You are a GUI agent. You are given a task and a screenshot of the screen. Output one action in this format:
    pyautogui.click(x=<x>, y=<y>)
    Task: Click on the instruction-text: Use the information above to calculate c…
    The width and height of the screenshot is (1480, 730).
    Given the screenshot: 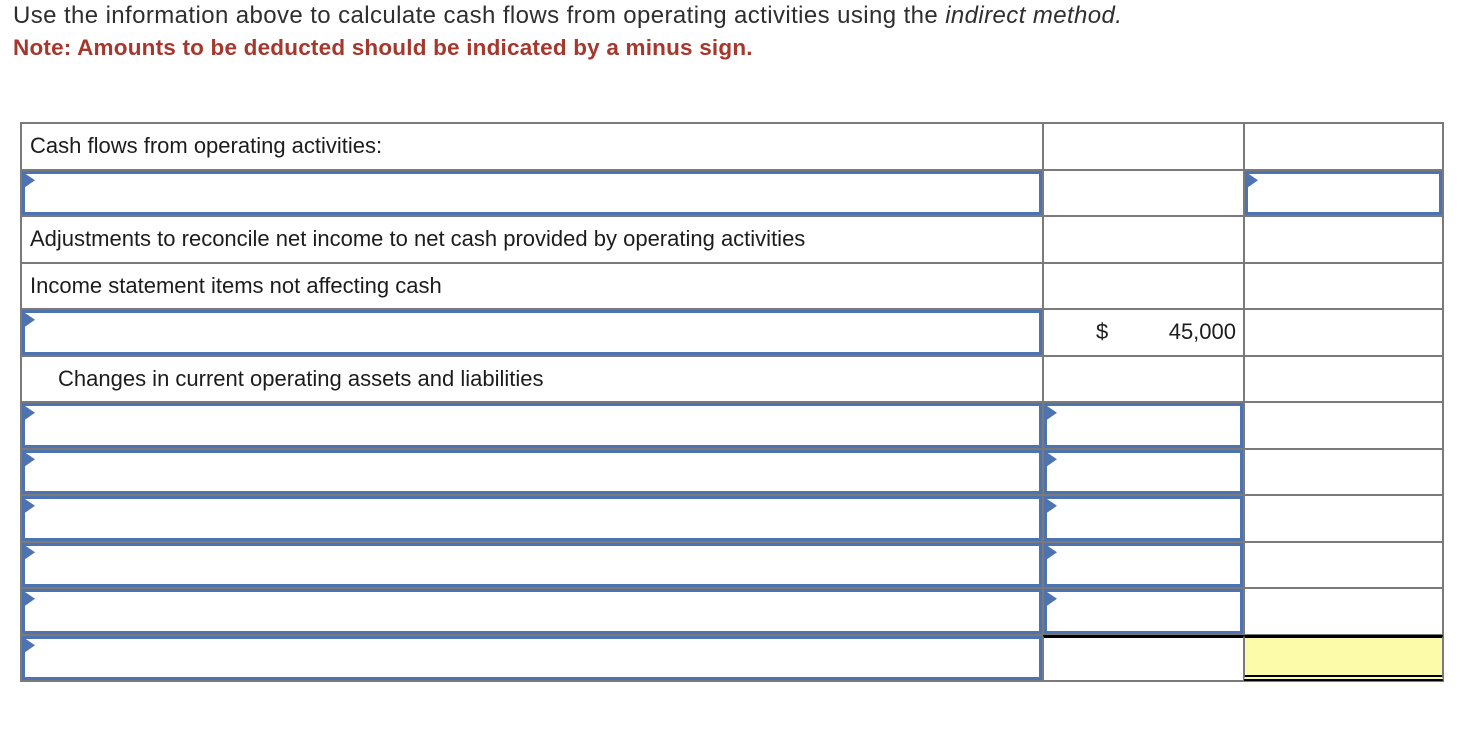 What is the action you would take?
    pyautogui.click(x=743, y=15)
    